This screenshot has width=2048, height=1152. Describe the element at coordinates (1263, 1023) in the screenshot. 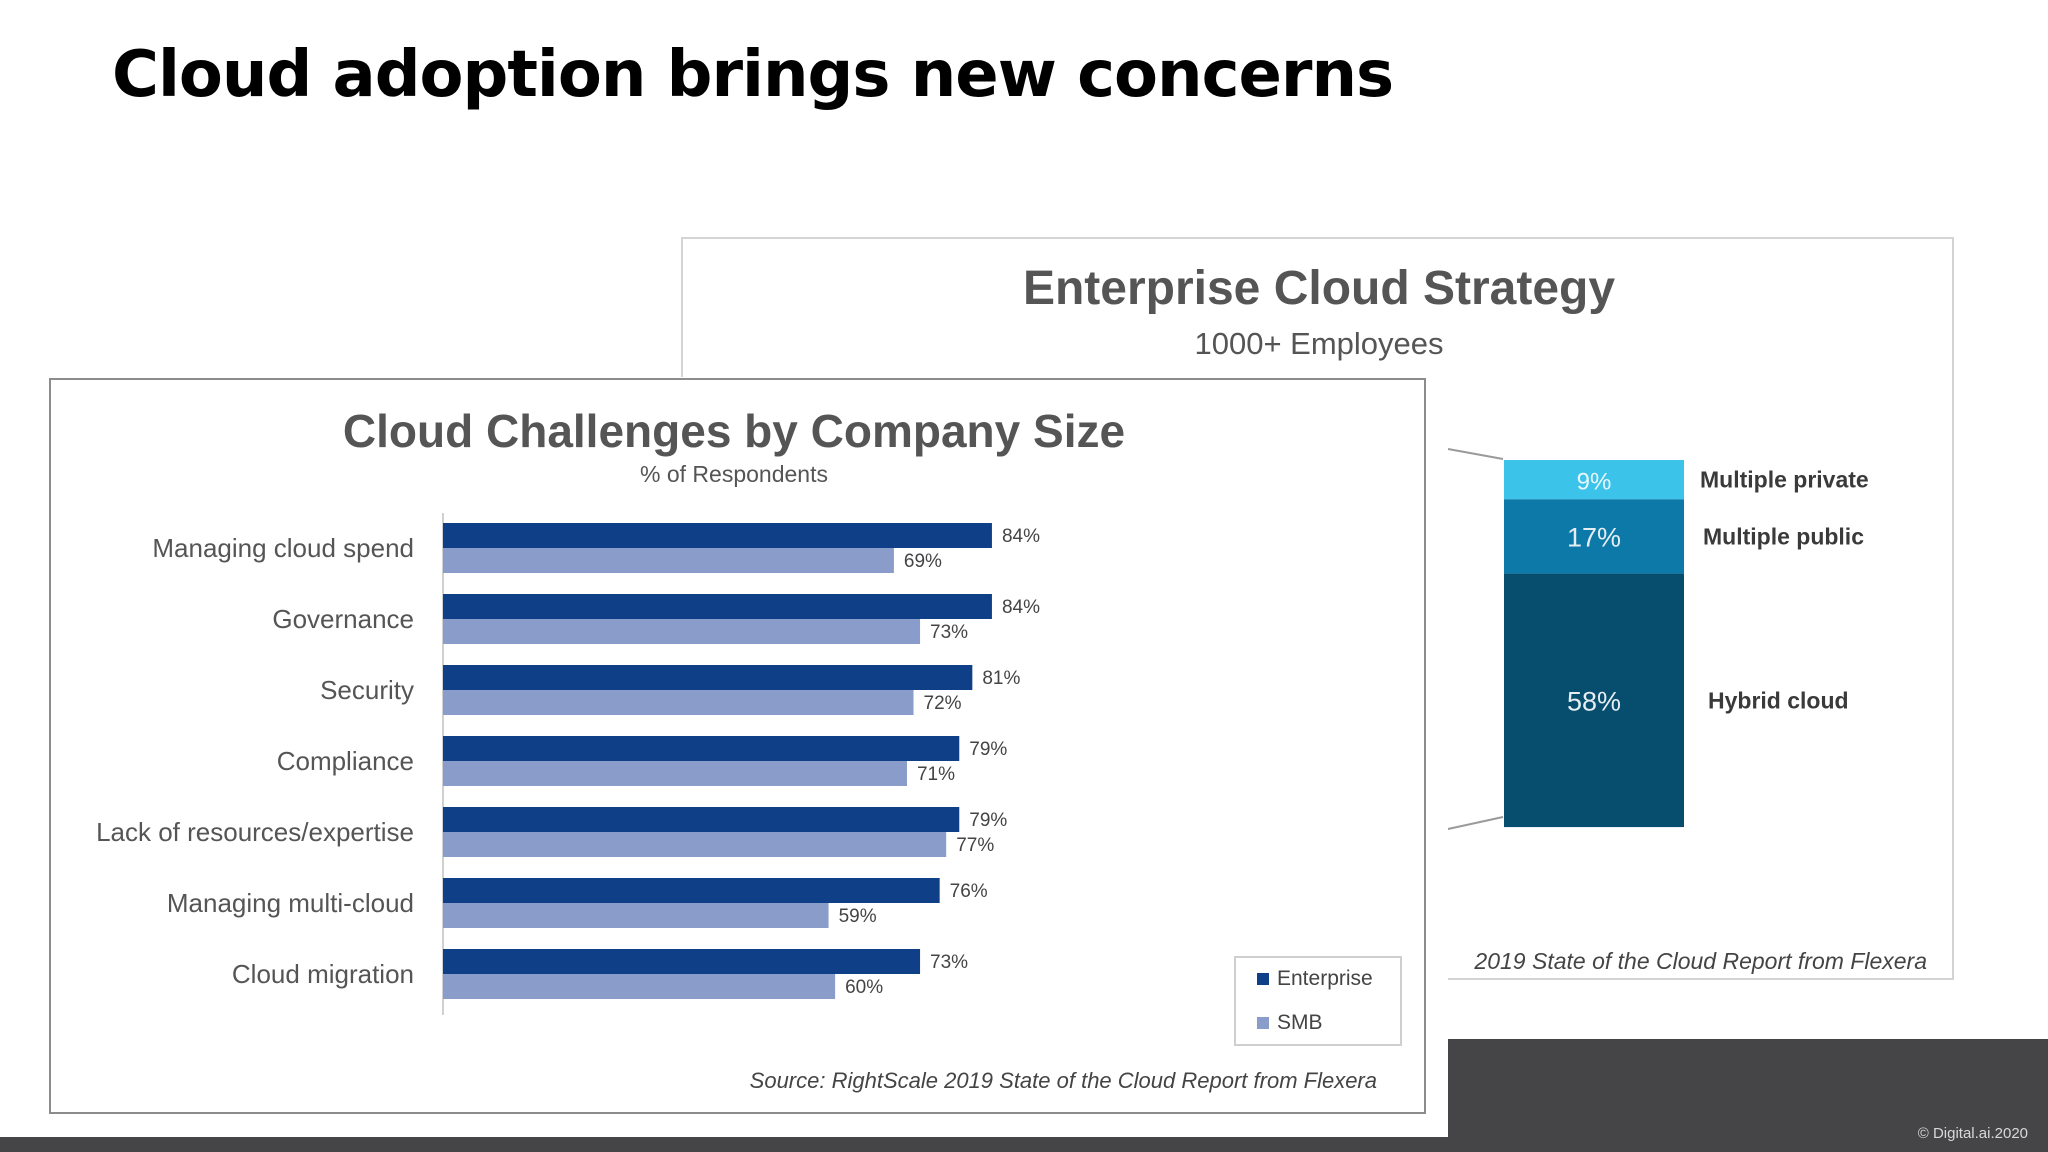

I see `legend-swatch-smb` at that location.